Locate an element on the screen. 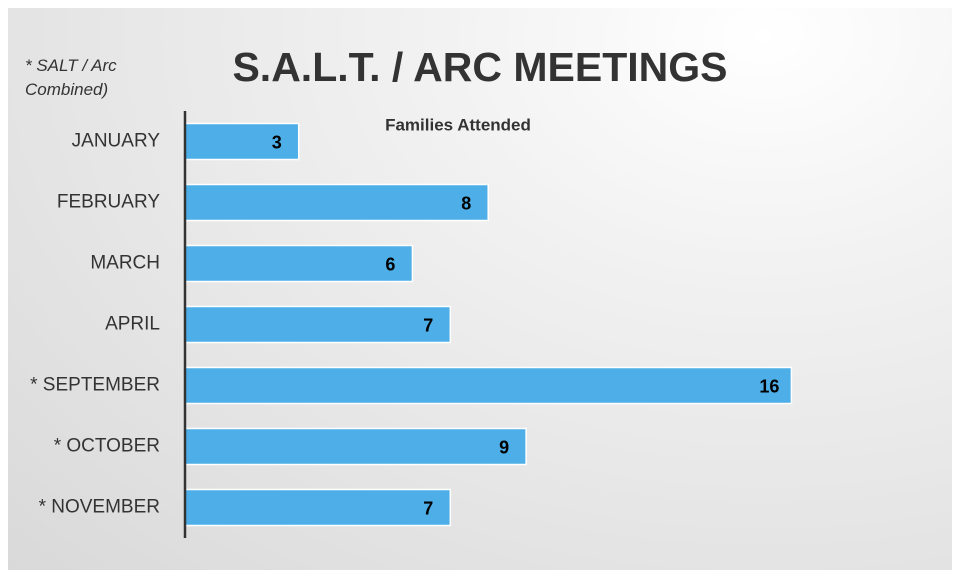 The height and width of the screenshot is (577, 960). chart-subtitle: Families Attended is located at coordinates (458, 124).